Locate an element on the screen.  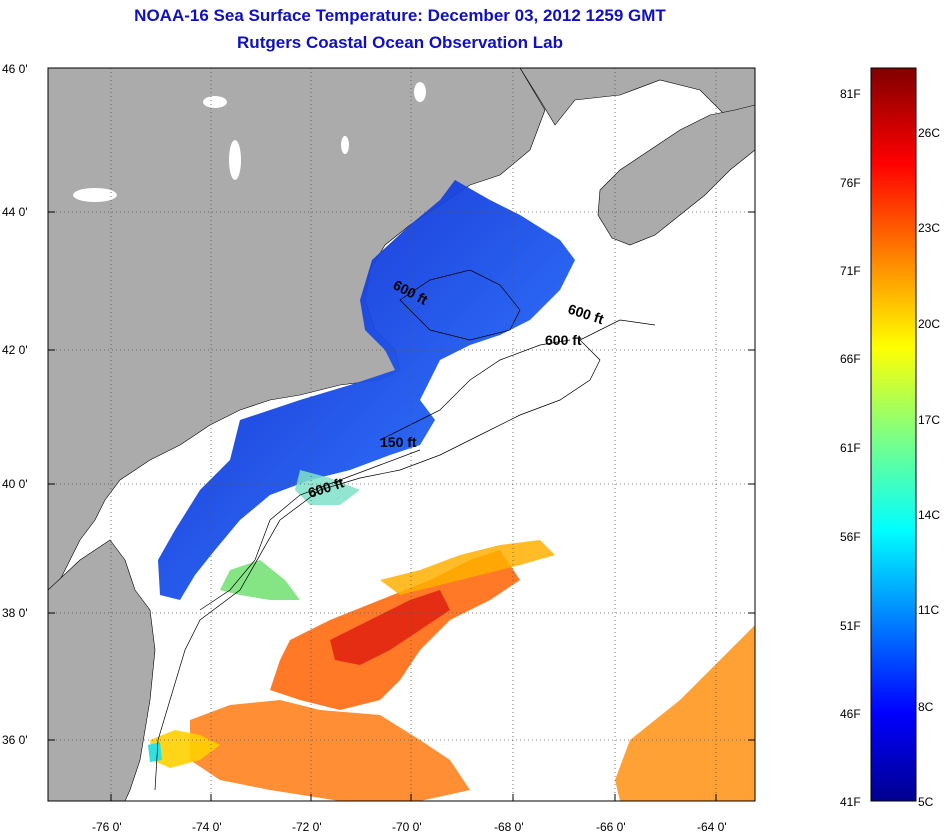
colorbar-c-label: 14C is located at coordinates (929, 515).